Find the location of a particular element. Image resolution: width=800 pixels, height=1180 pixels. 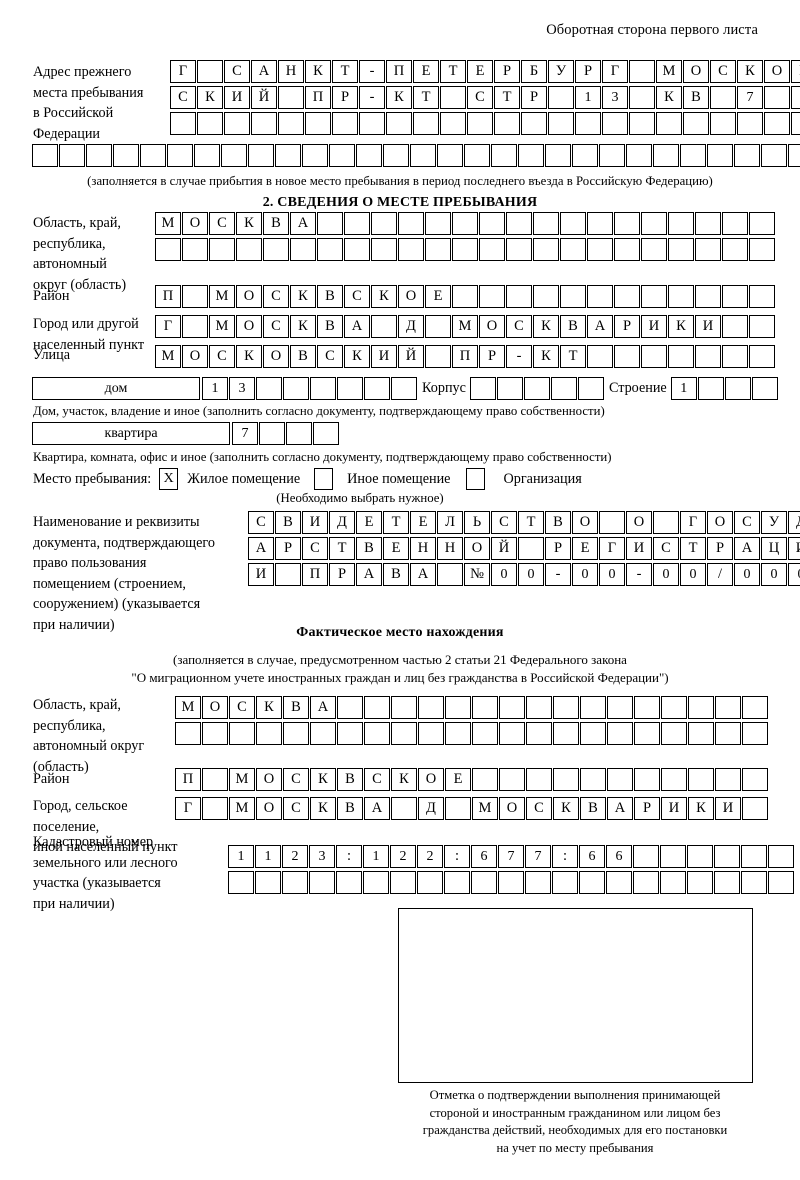

char-cell: Т is located at coordinates (507, 97).